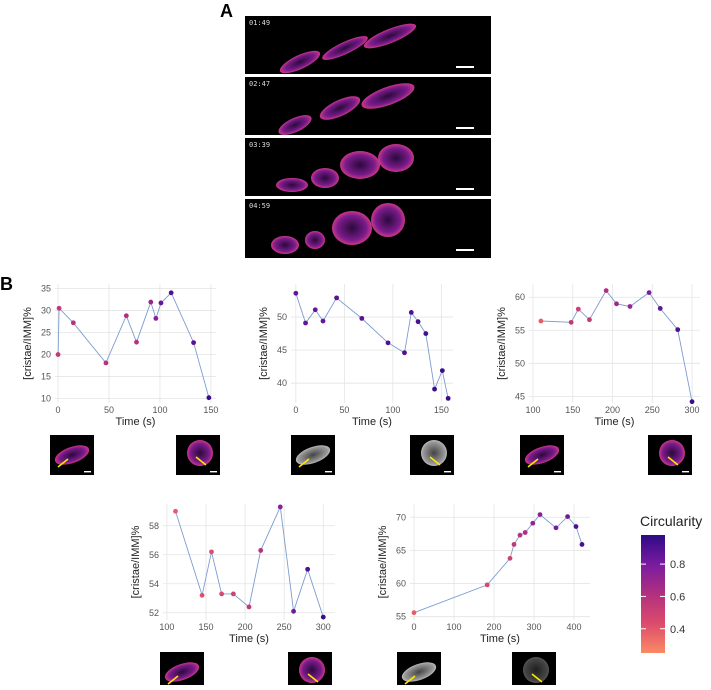 The width and height of the screenshot is (711, 690). I want to click on y-tick-label: 45, so click(282, 350).